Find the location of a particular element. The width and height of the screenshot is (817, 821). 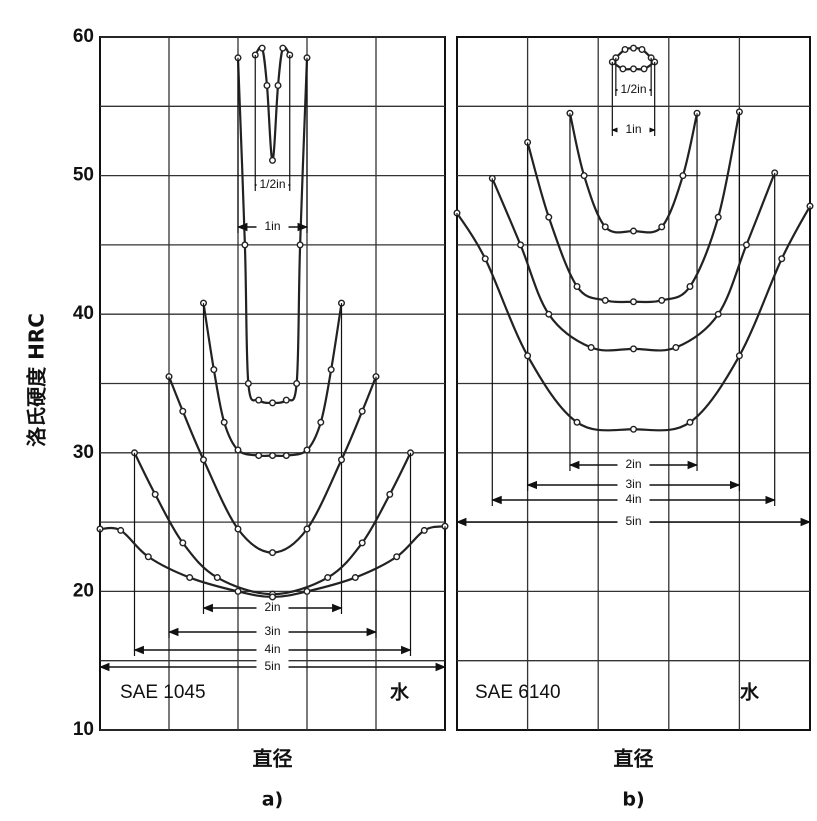

quench-medium: 水 is located at coordinates (750, 693).